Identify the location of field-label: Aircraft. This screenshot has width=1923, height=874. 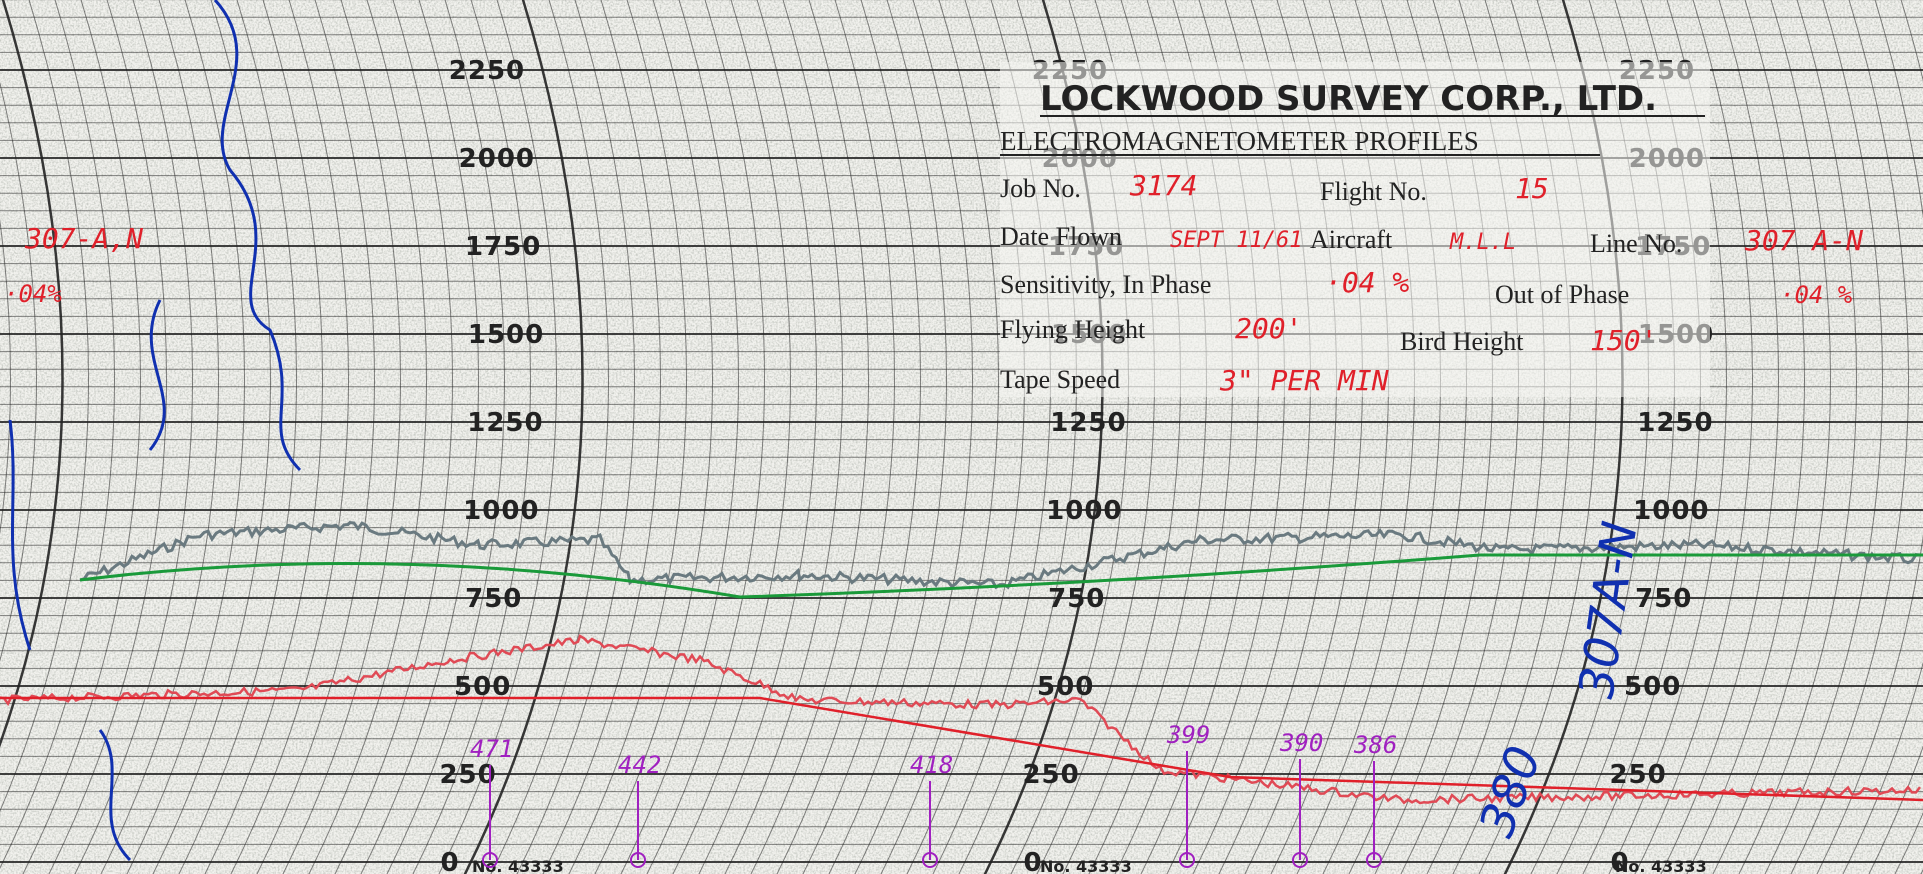
(1351, 239).